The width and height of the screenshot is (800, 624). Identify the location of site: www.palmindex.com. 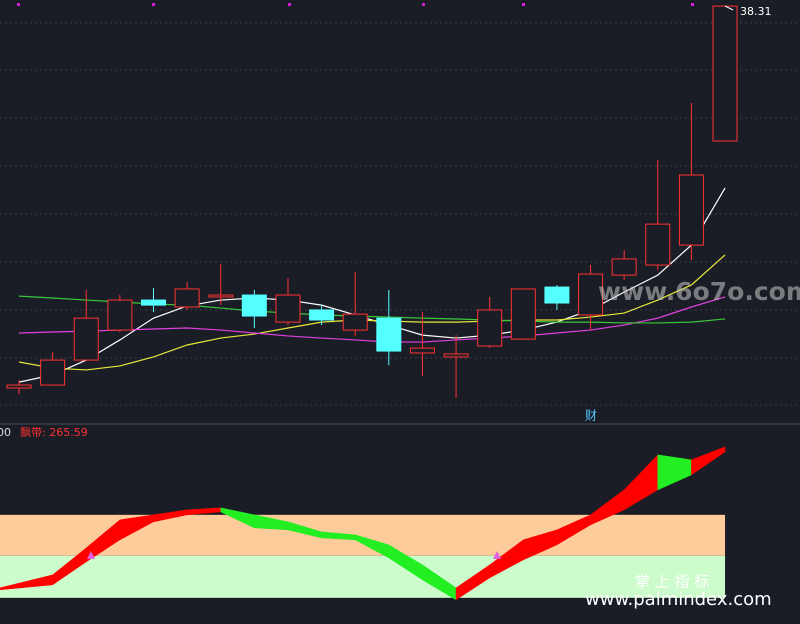
(678, 599).